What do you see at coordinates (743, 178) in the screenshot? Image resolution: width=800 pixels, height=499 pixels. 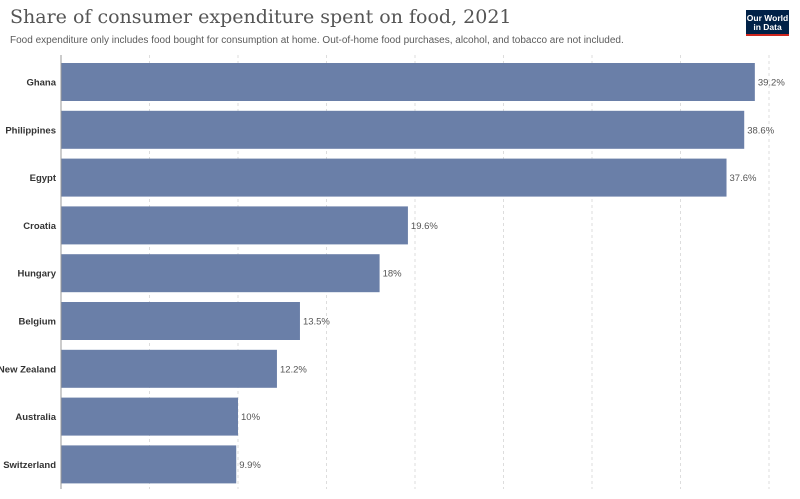 I see `value-label: 37.6%` at bounding box center [743, 178].